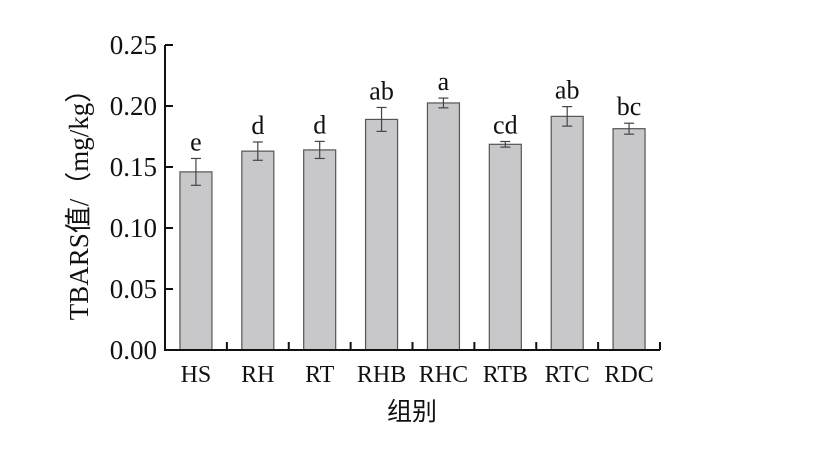 Image resolution: width=827 pixels, height=455 pixels. Describe the element at coordinates (381, 90) in the screenshot. I see `significance-label-RHB: ab` at that location.